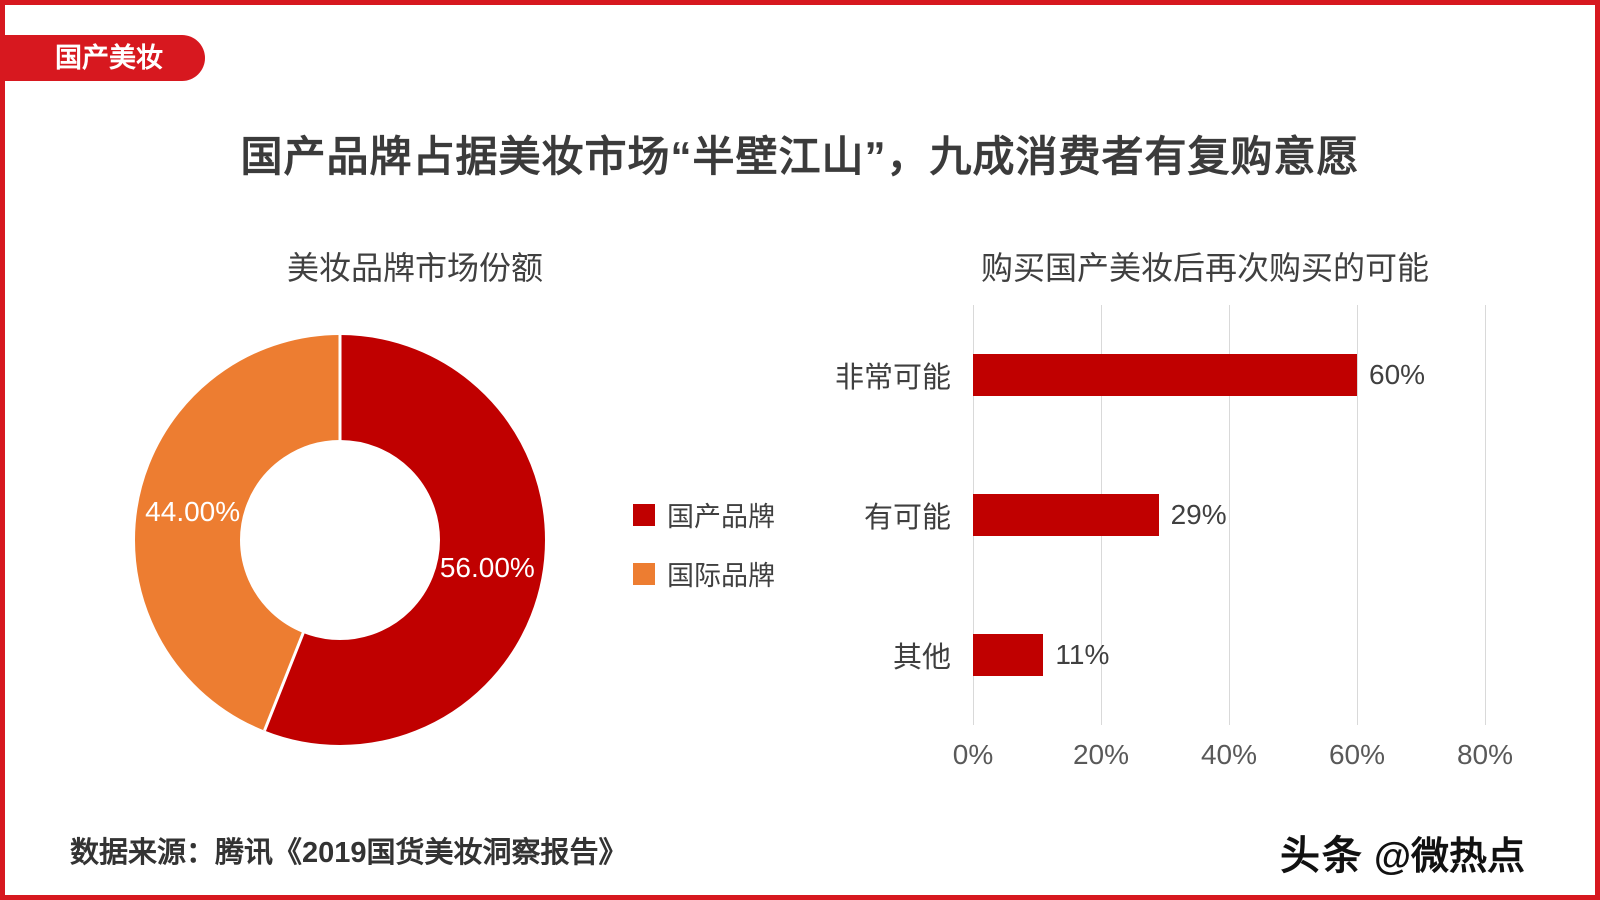 Image resolution: width=1600 pixels, height=900 pixels. I want to click on donut-slice-label: 44.00%, so click(193, 511).